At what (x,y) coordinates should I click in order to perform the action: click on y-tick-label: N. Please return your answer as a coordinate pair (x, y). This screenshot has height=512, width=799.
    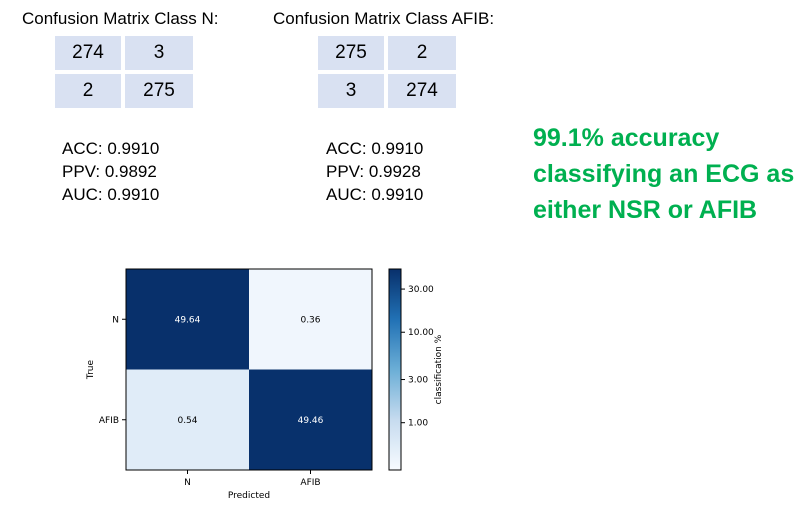
    Looking at the image, I should click on (115, 320).